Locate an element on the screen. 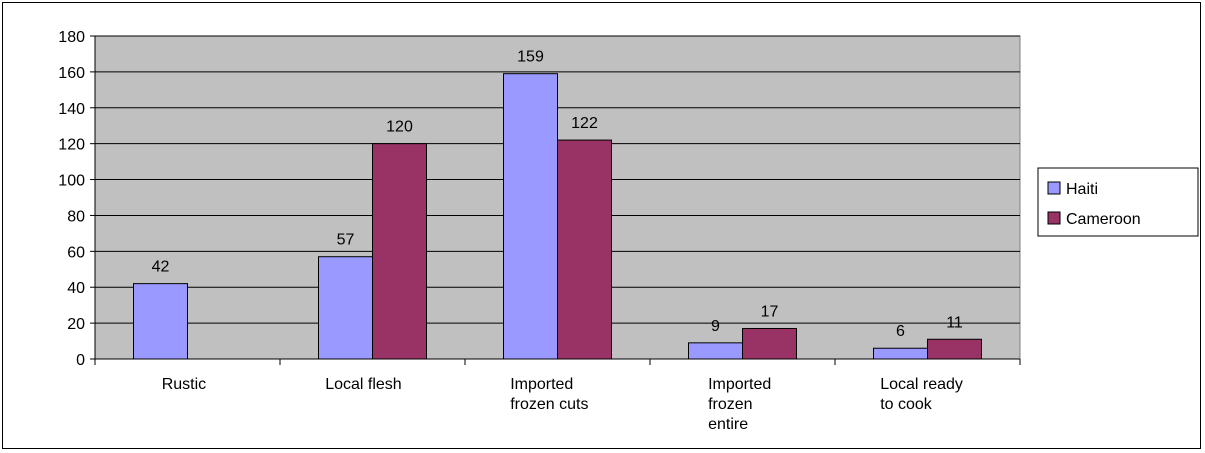 The image size is (1205, 453). data-label: 9 is located at coordinates (715, 326).